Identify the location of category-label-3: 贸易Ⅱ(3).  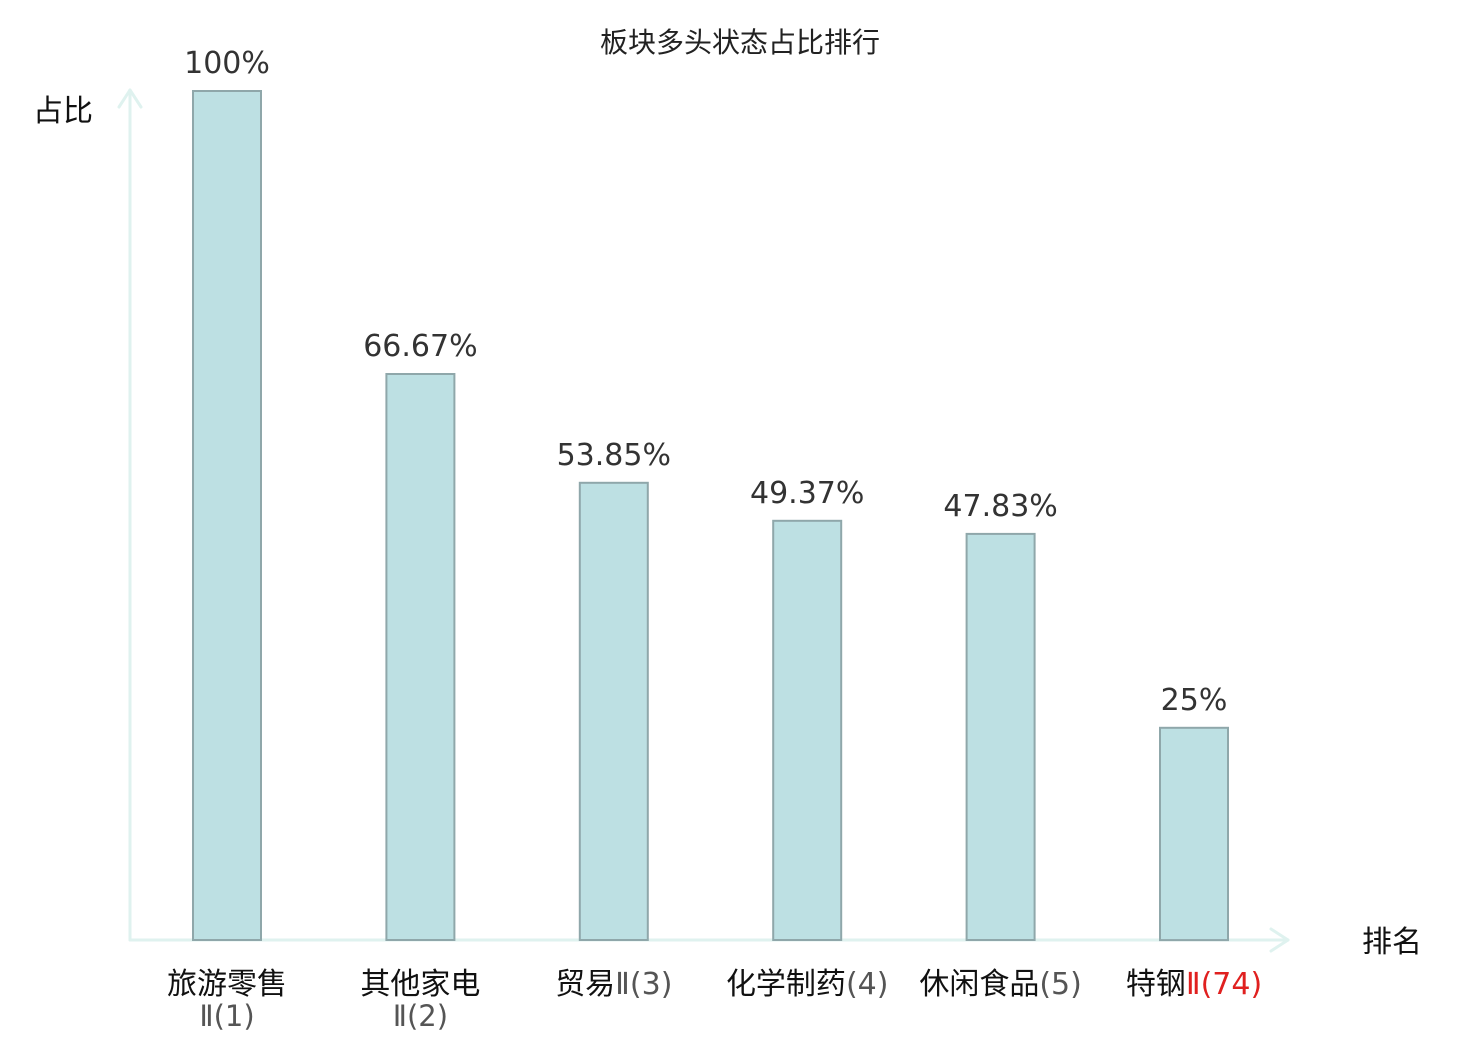
(613, 984).